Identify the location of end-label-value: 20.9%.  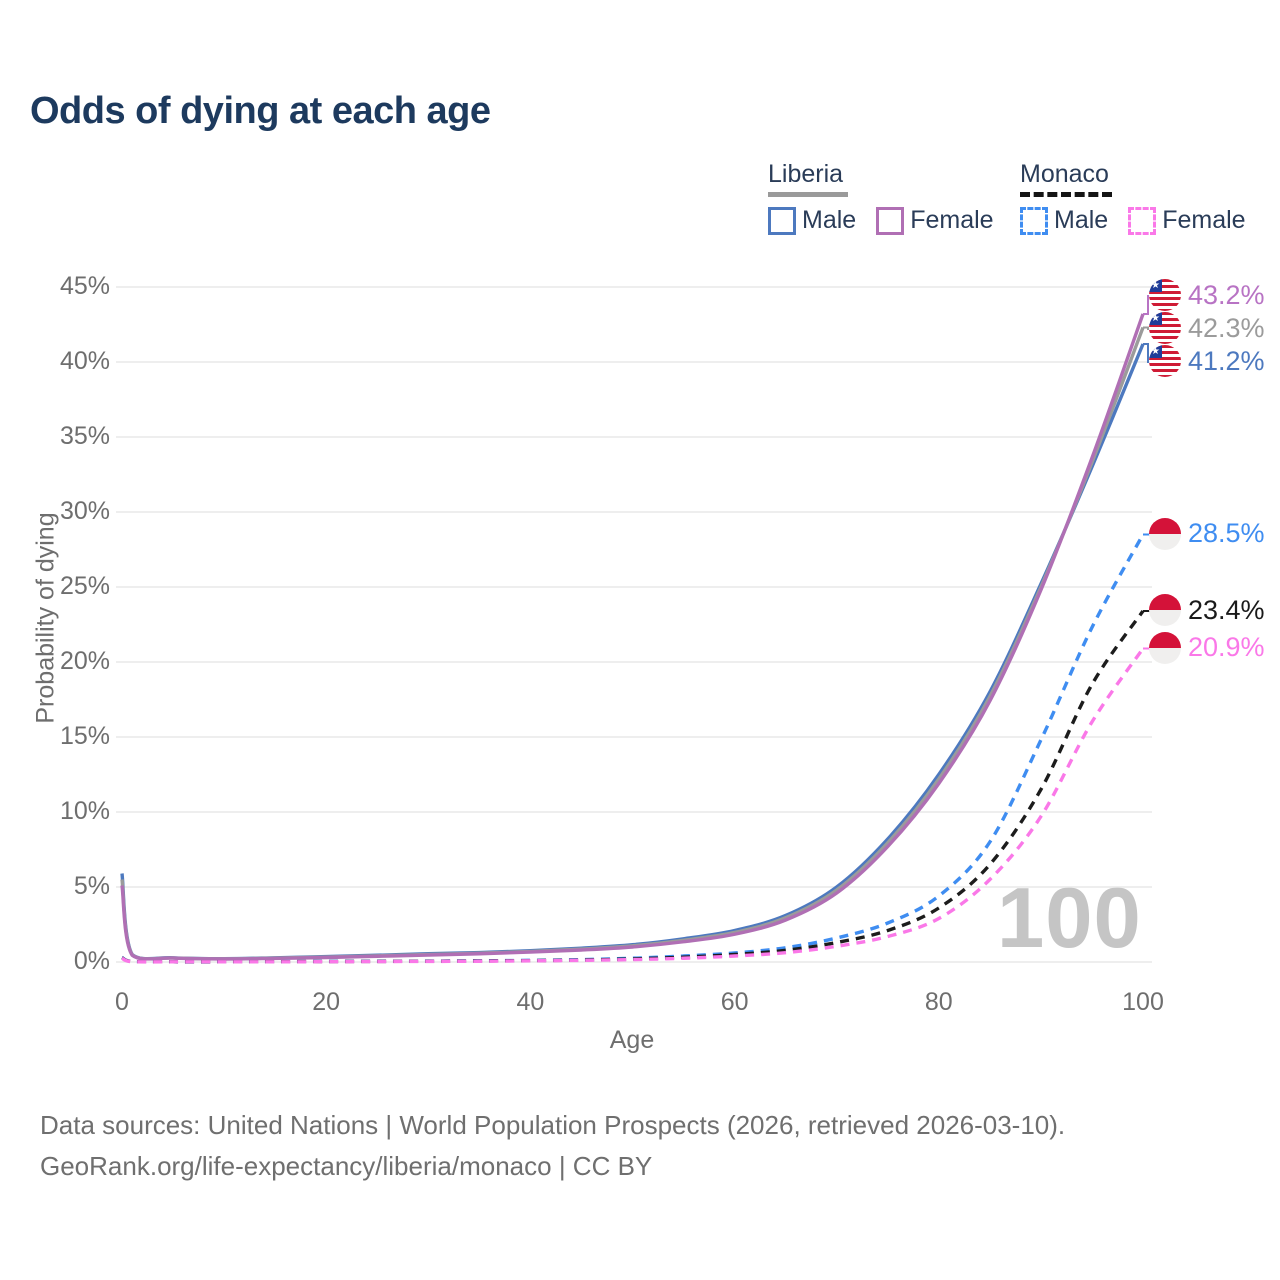
(1226, 647).